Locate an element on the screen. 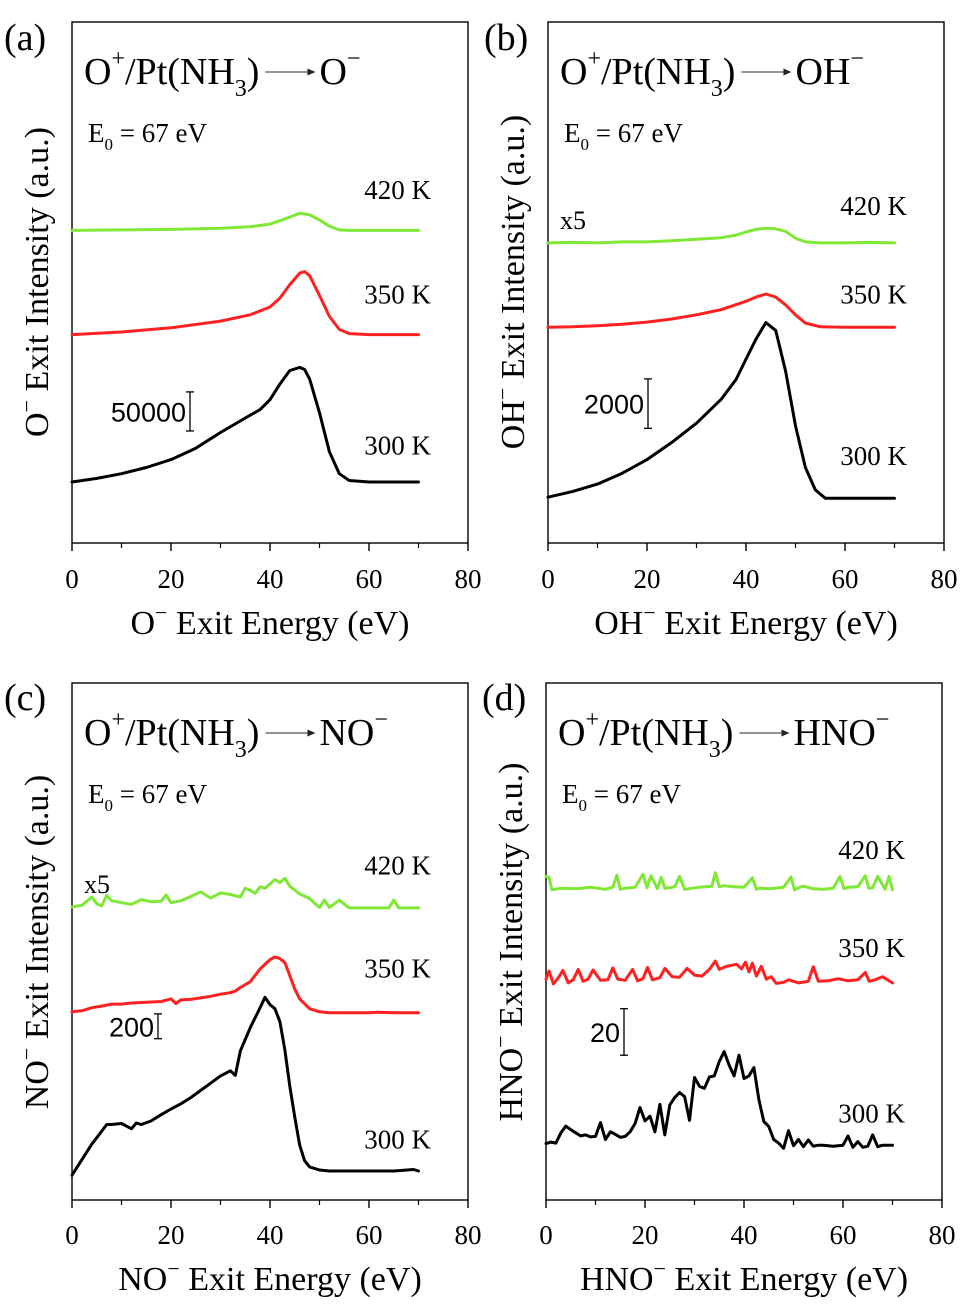 This screenshot has height=1307, width=964. y-axis-label: OH− Exit Intensity (a.u.) is located at coordinates (511, 282).